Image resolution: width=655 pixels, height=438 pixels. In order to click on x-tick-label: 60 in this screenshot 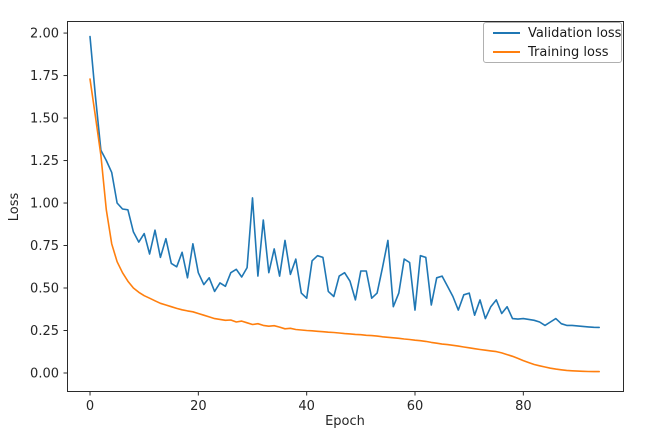, I will do `click(415, 406)`.